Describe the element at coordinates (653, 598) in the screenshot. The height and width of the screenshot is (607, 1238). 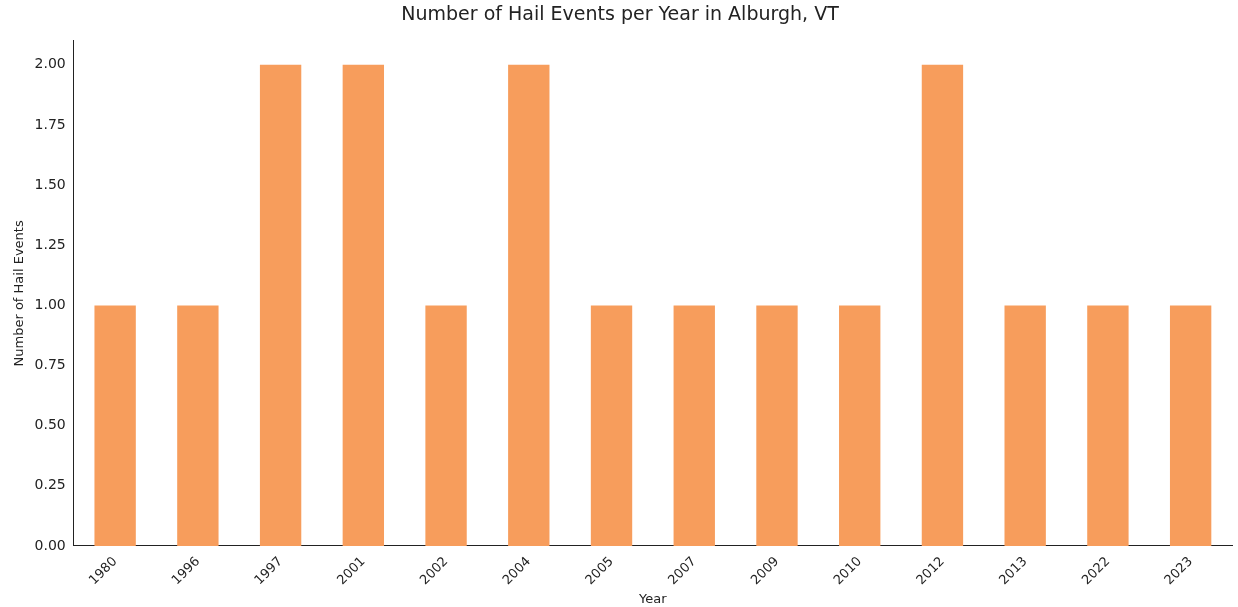
I see `x-axis-title: Year` at that location.